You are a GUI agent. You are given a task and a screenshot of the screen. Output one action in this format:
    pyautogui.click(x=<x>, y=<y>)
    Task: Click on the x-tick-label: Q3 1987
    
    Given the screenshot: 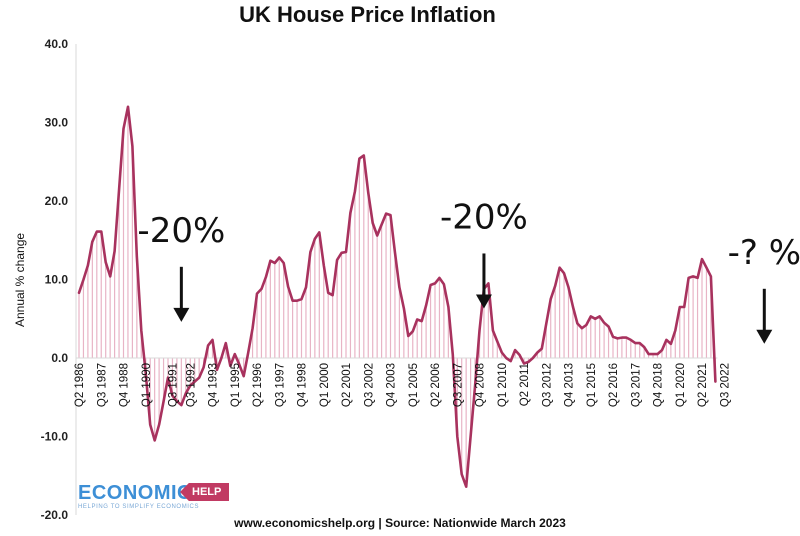 What is the action you would take?
    pyautogui.click(x=102, y=385)
    